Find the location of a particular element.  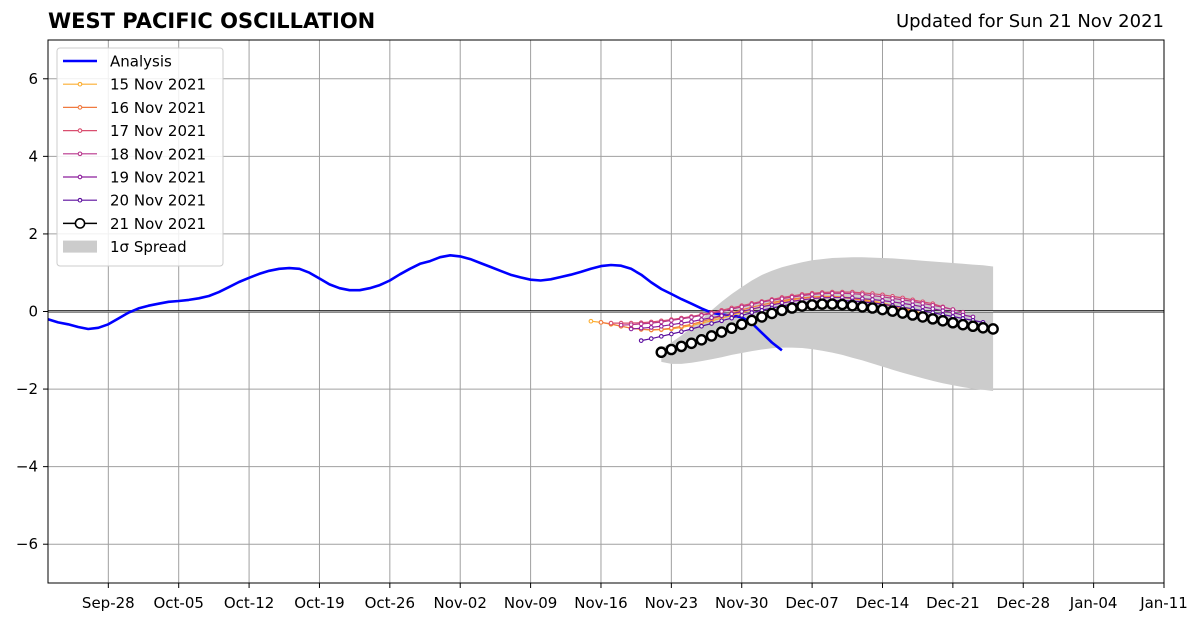

legend-label: 16 Nov 2021 is located at coordinates (158, 108).